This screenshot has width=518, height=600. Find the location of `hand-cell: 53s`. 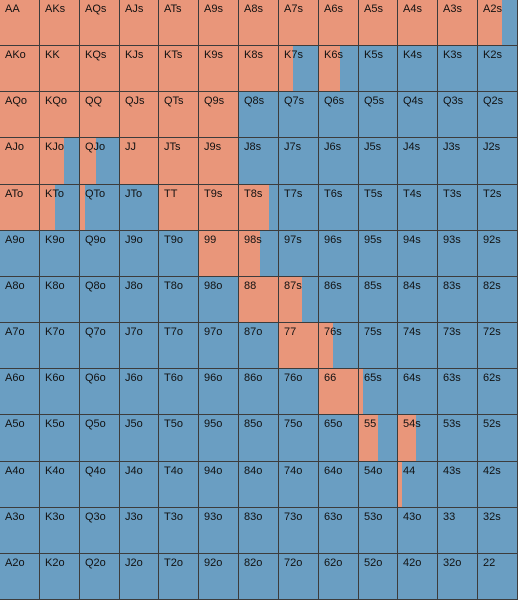

hand-cell: 53s is located at coordinates (458, 438).